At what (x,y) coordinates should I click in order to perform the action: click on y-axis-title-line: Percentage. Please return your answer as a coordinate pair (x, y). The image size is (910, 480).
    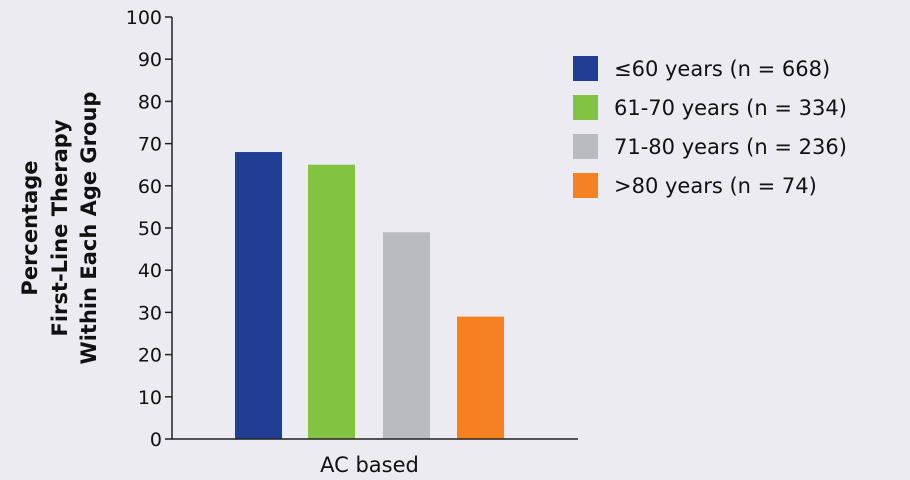
    Looking at the image, I should click on (30, 227).